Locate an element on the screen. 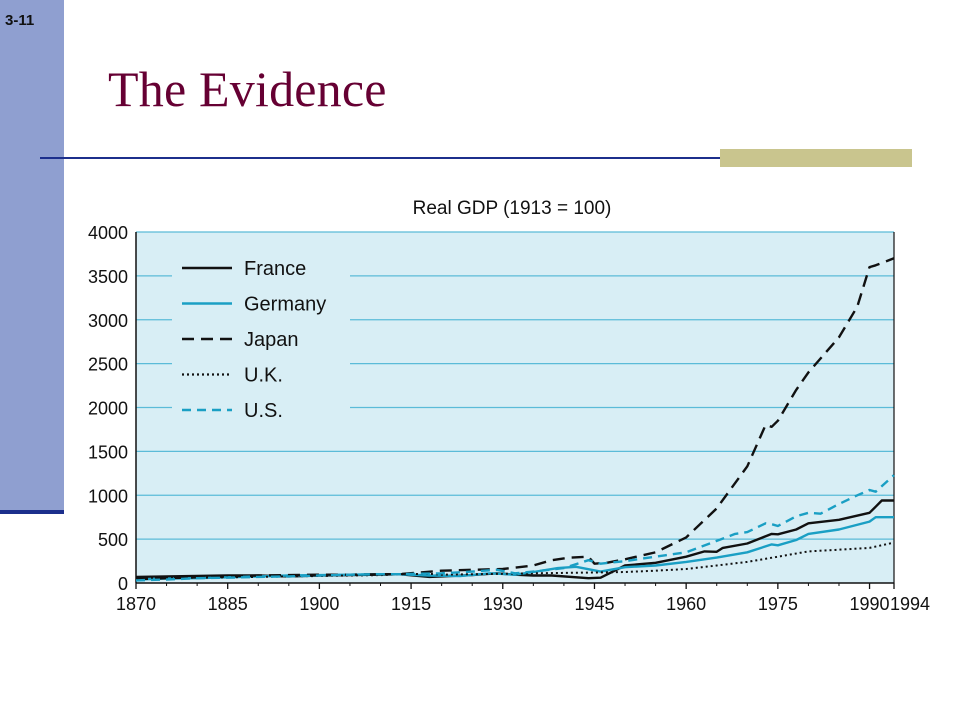 The width and height of the screenshot is (960, 720). y-tick-label: 2000 is located at coordinates (108, 409).